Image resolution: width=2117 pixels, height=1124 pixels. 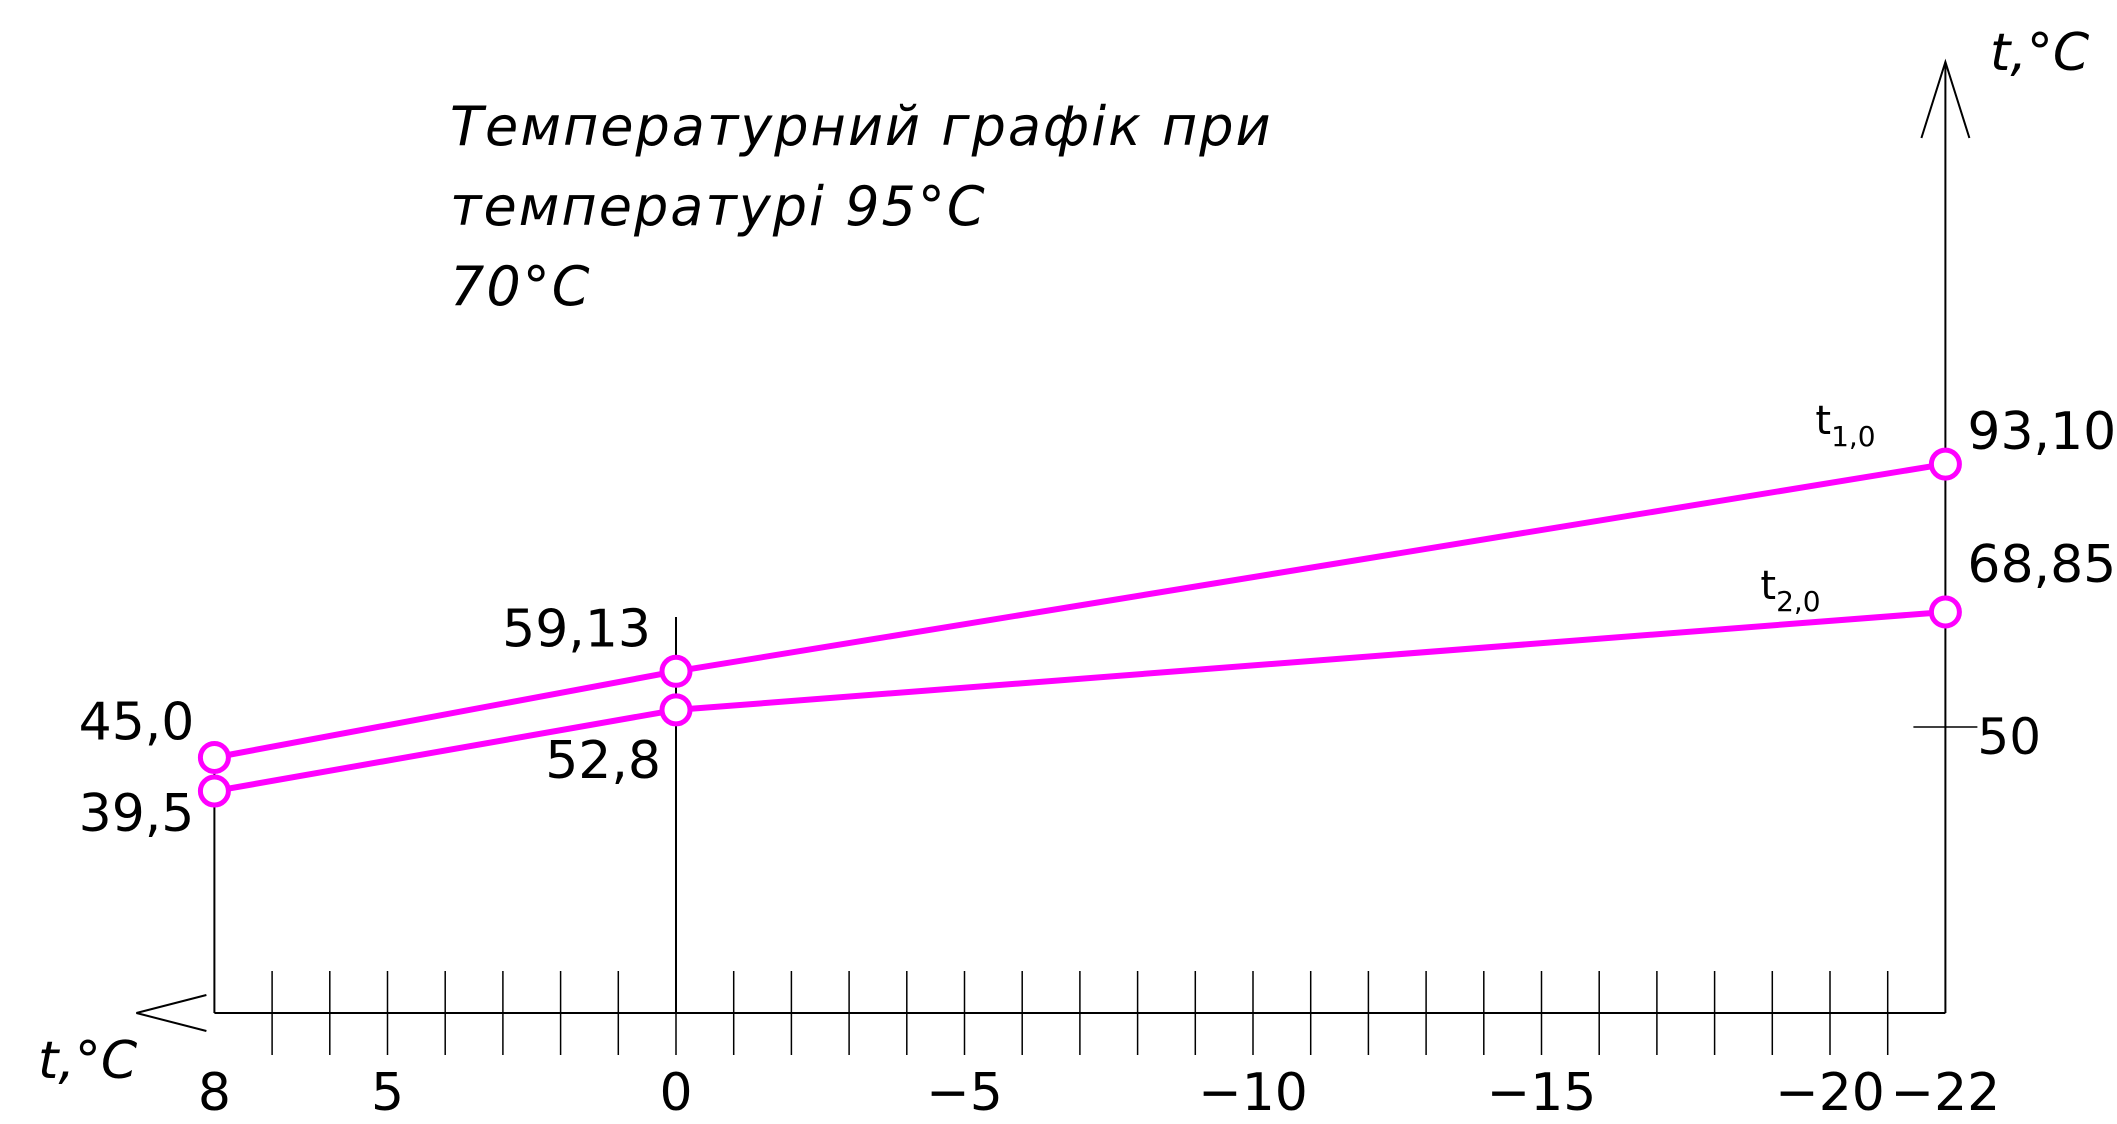 I want to click on x-tick-label: −20, so click(x=1830, y=1093).